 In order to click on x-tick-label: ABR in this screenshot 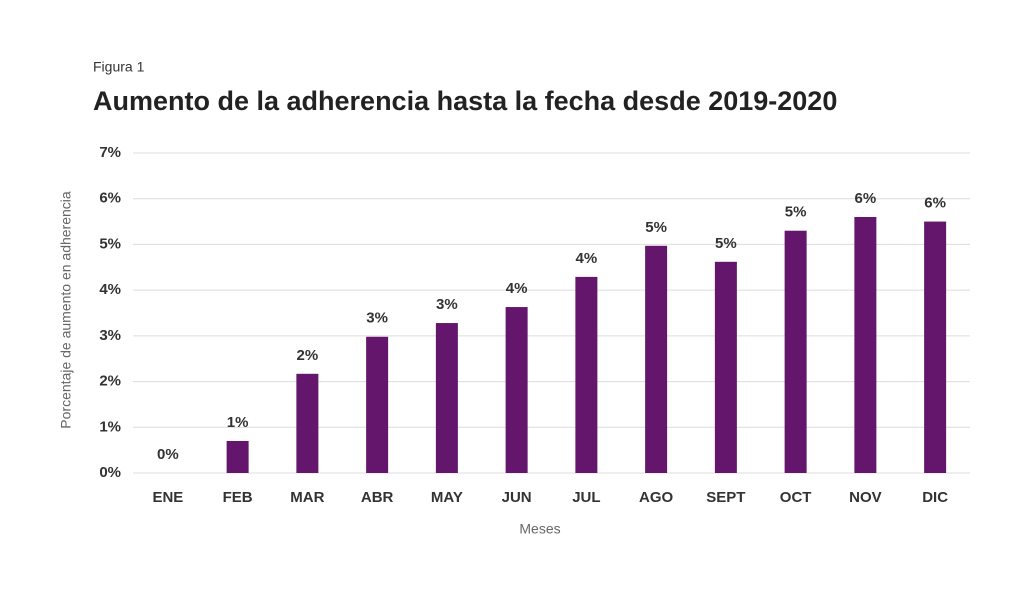, I will do `click(377, 497)`.